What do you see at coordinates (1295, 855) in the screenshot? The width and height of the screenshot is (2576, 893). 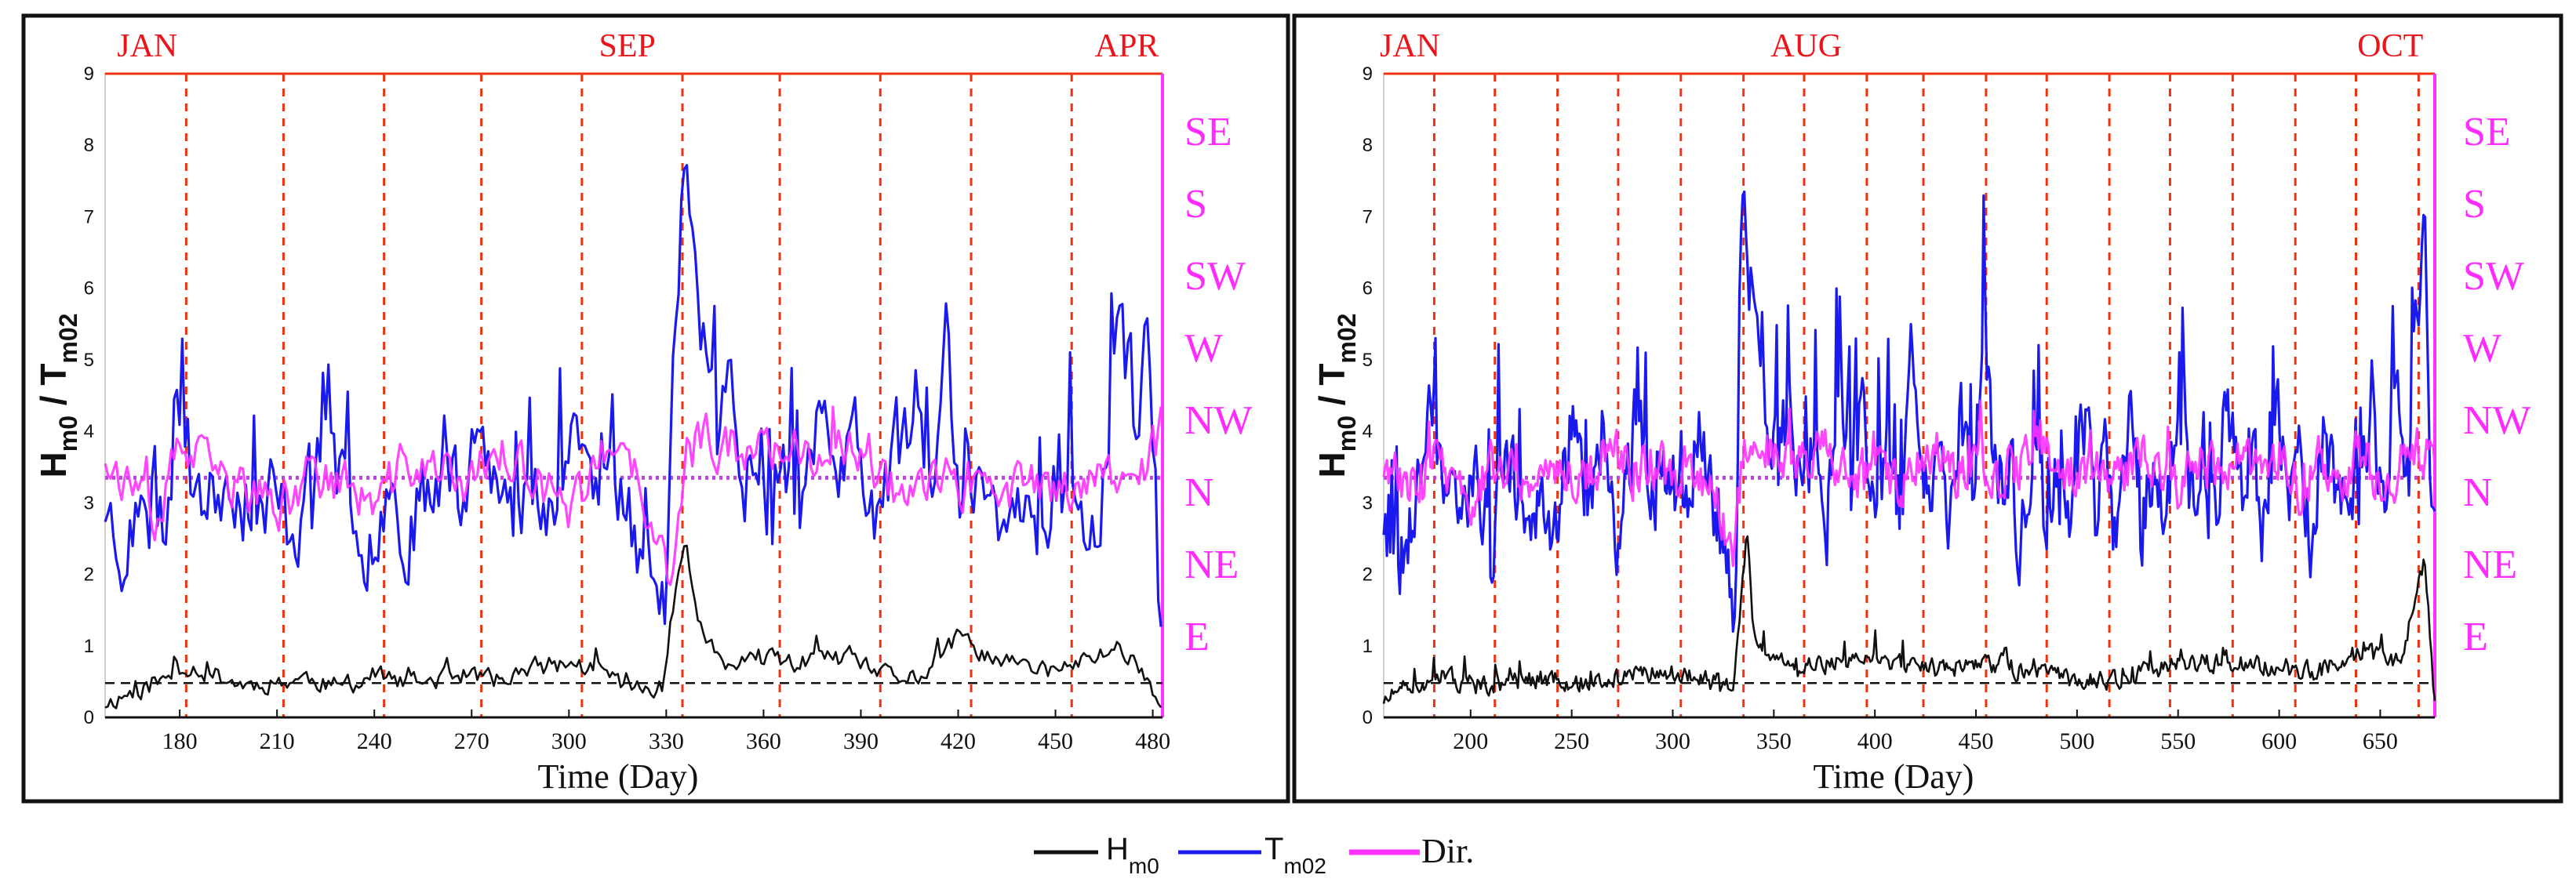 I see `legend-label-tm02: Tm02` at bounding box center [1295, 855].